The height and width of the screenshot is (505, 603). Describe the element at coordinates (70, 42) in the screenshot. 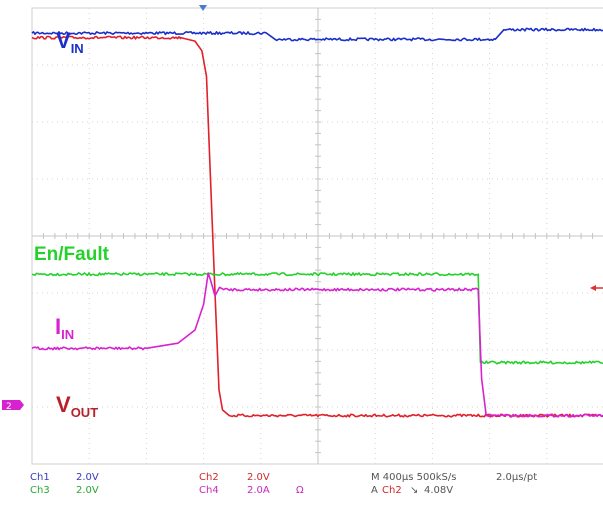

I see `label-vin: VIN` at that location.